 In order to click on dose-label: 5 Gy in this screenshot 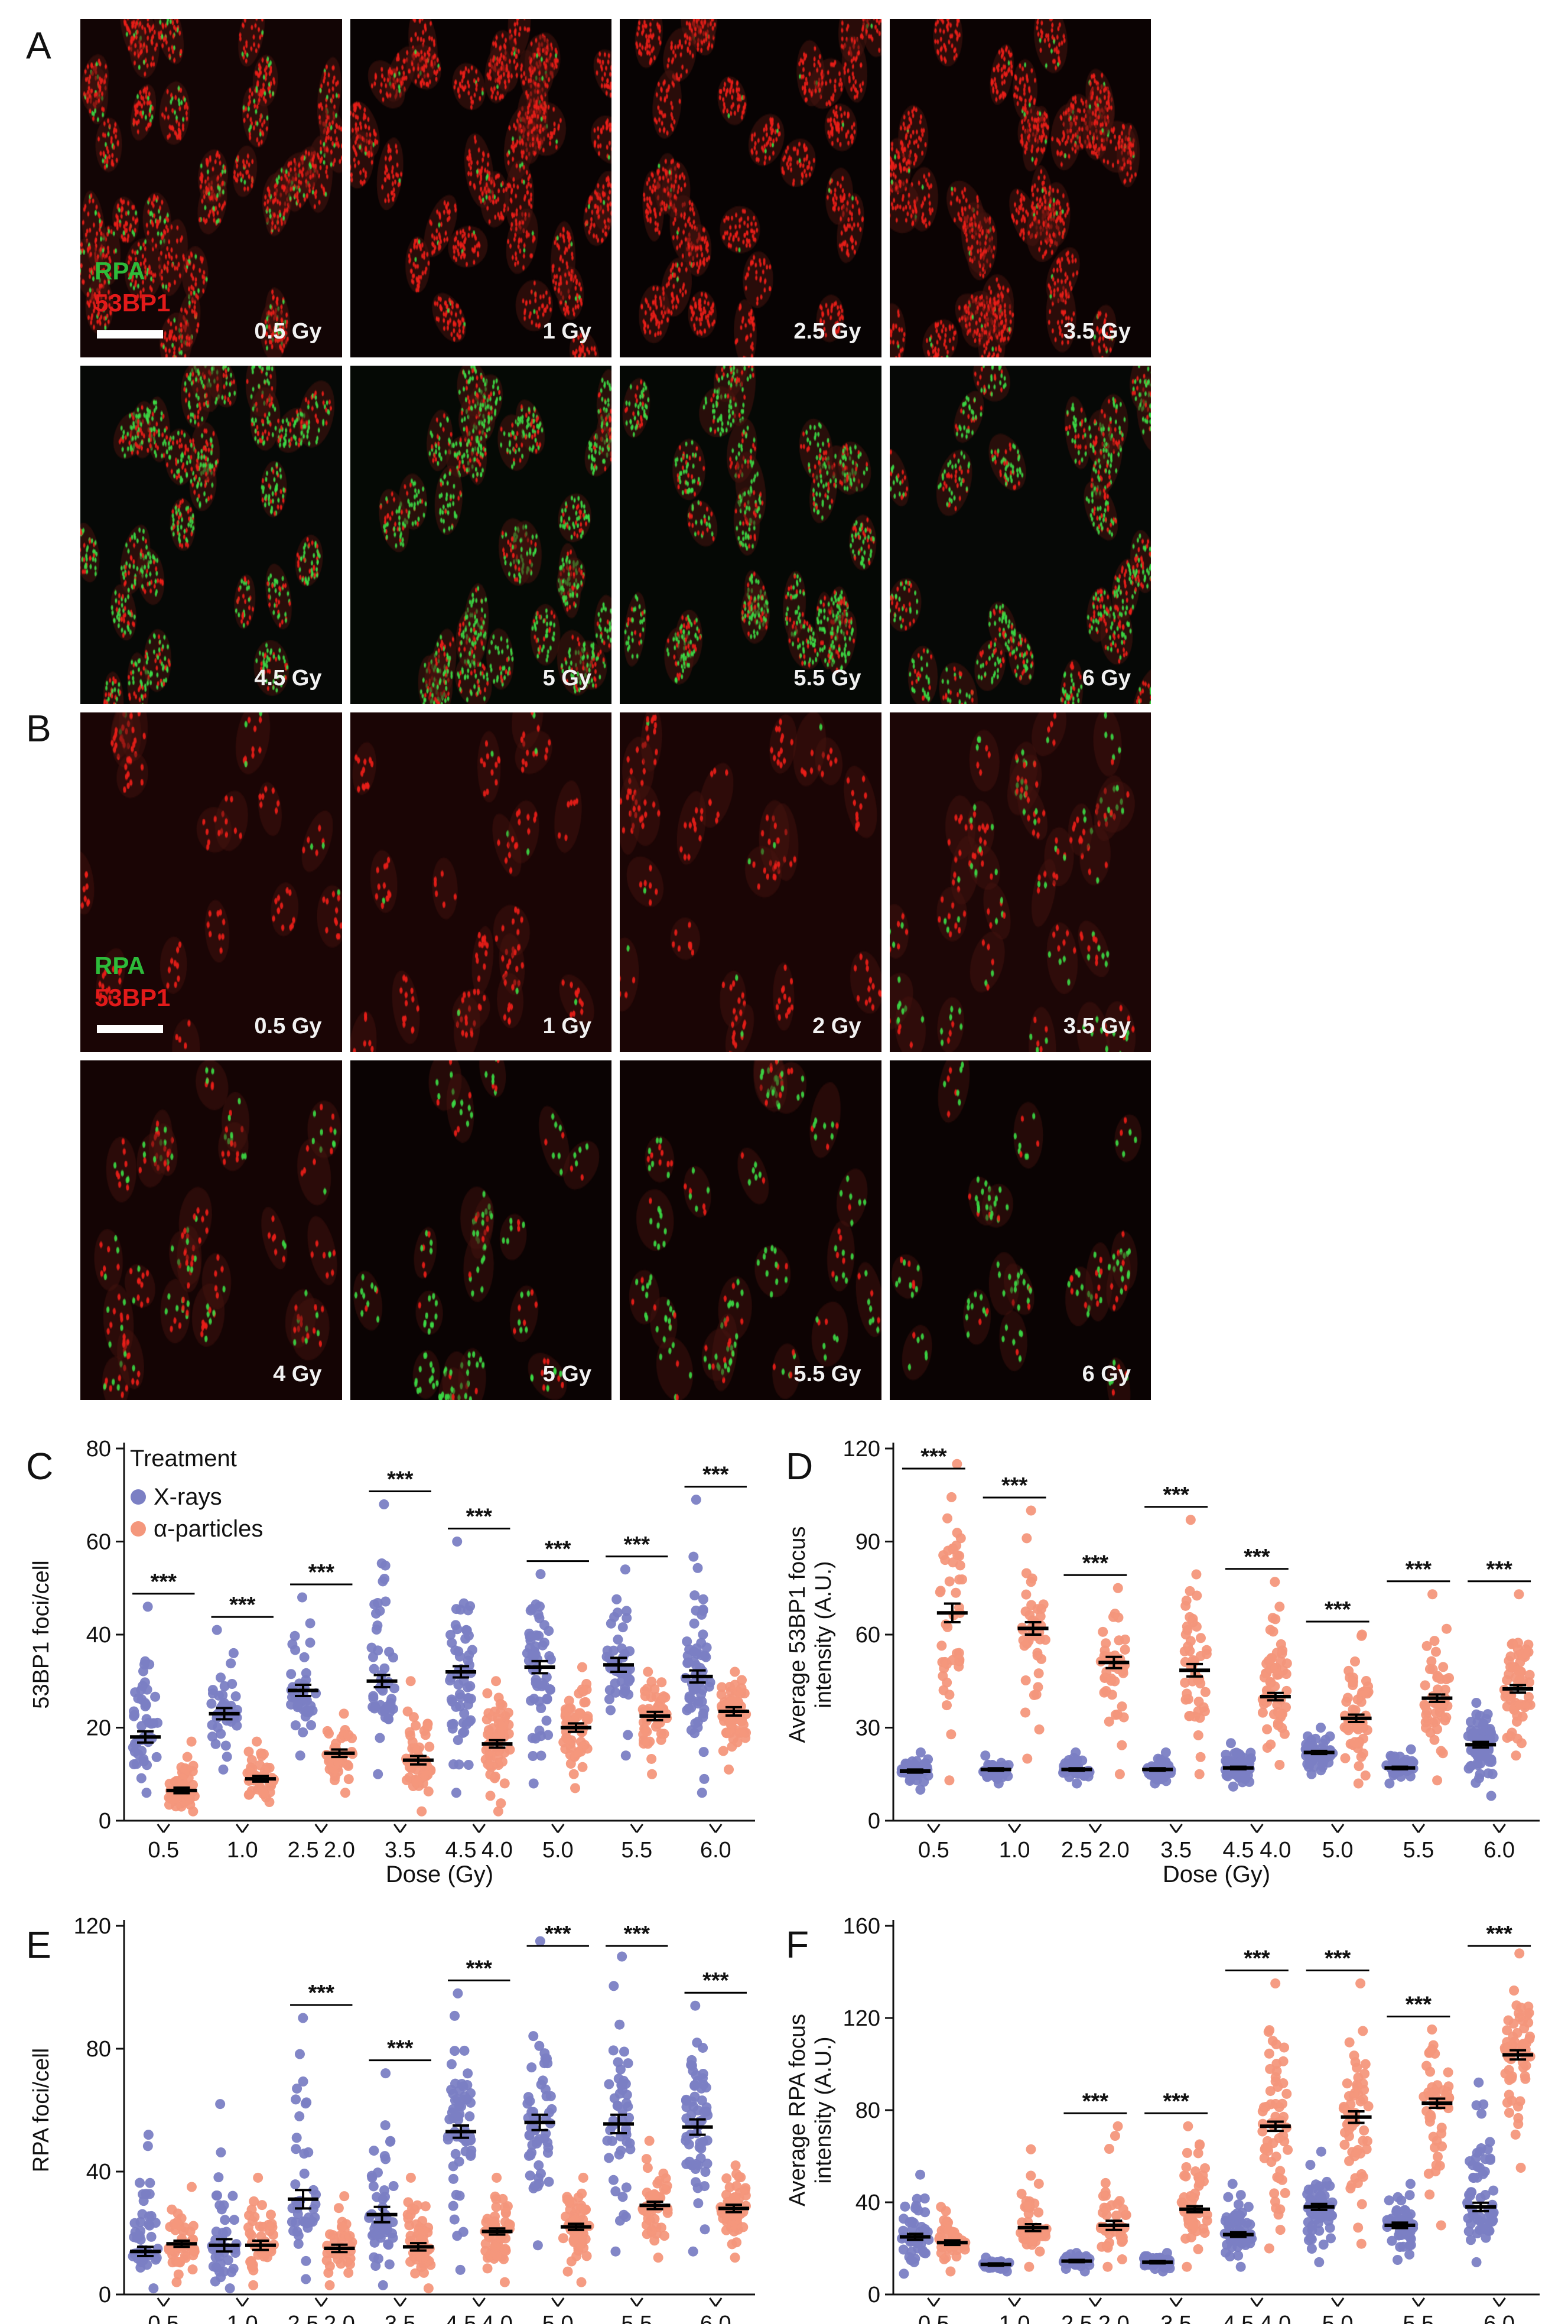, I will do `click(566, 678)`.